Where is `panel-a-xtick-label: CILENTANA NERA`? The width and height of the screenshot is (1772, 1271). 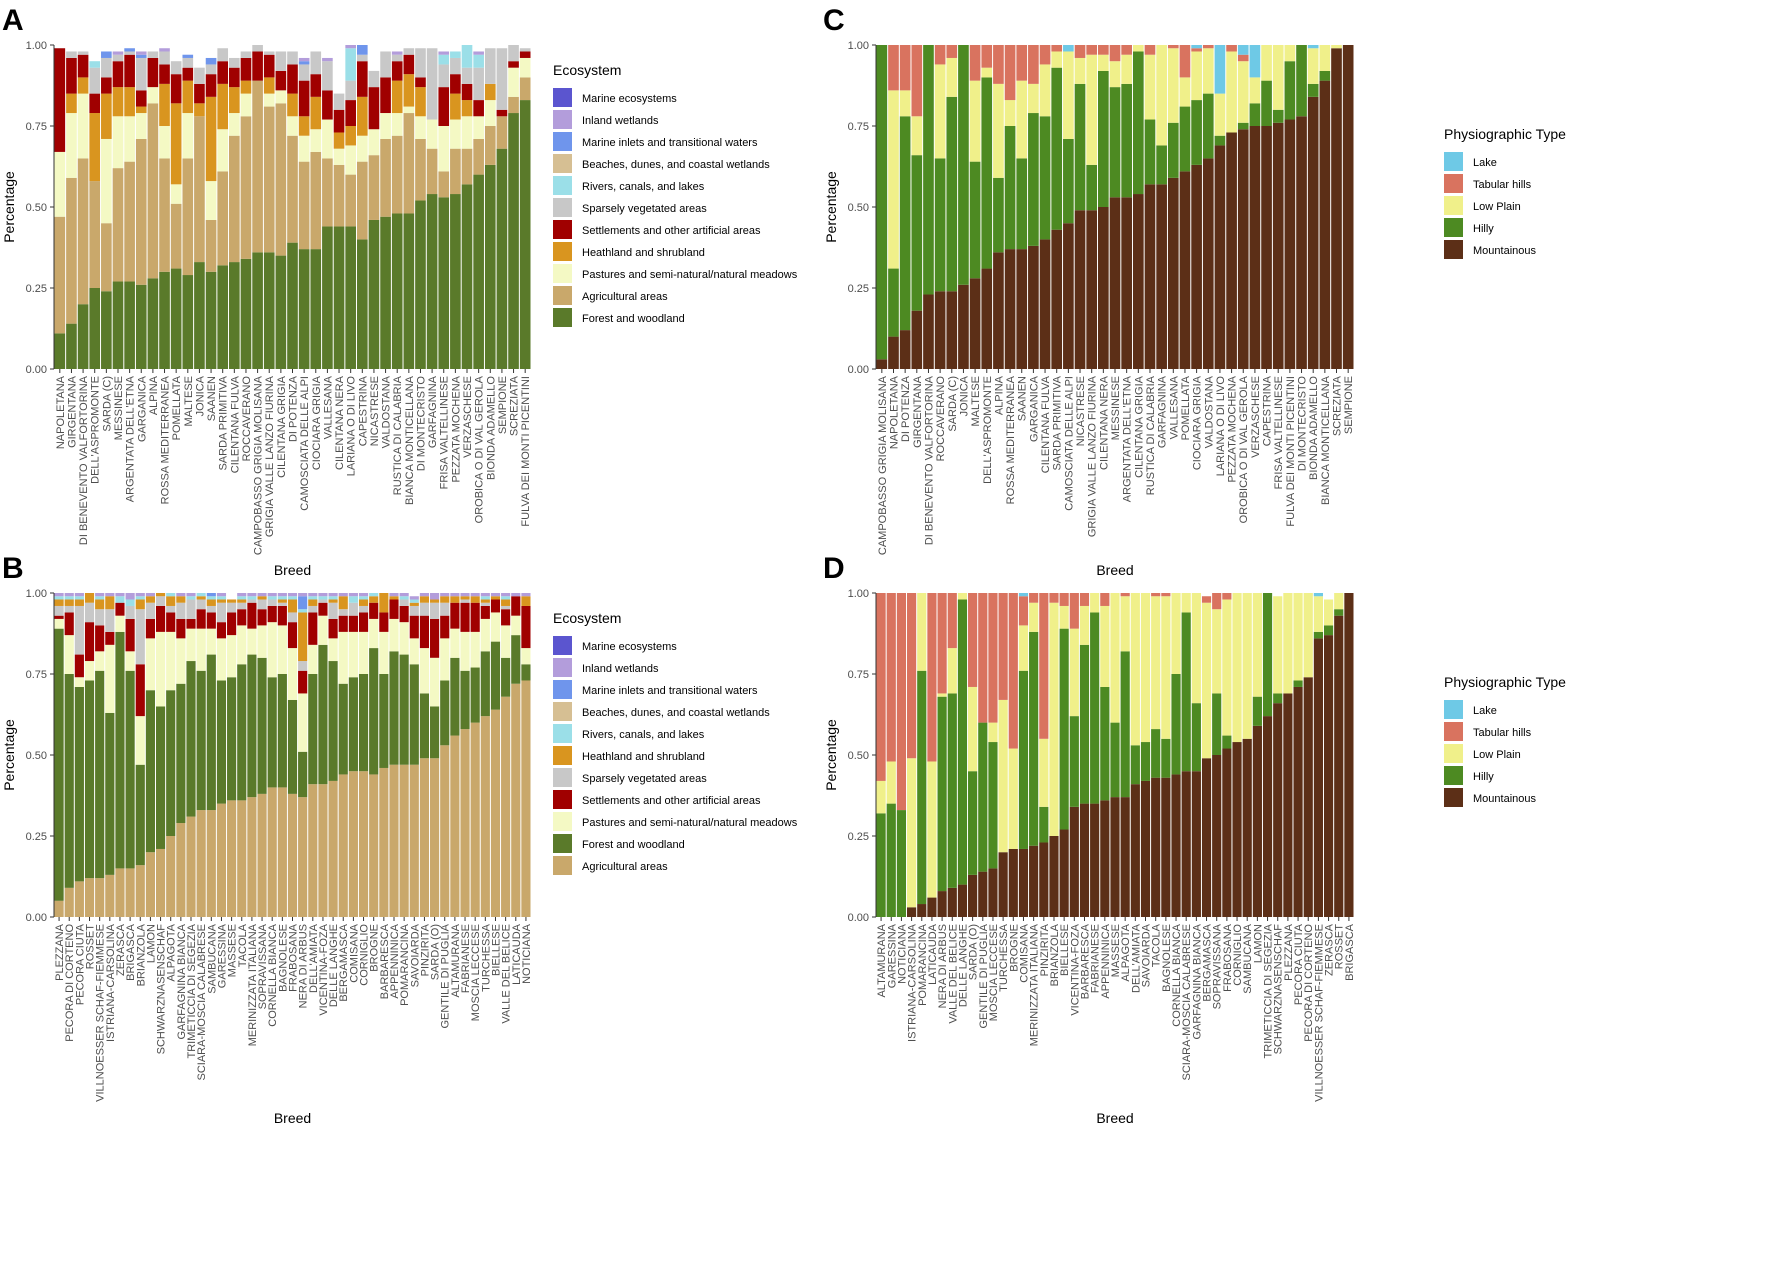
panel-a-xtick-label: CILENTANA NERA is located at coordinates (340, 422).